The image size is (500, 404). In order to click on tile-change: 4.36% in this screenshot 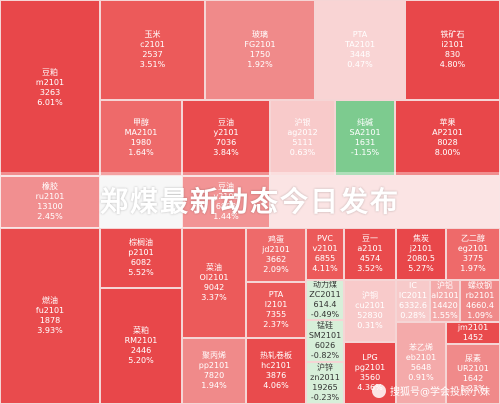, I will do `click(370, 387)`.